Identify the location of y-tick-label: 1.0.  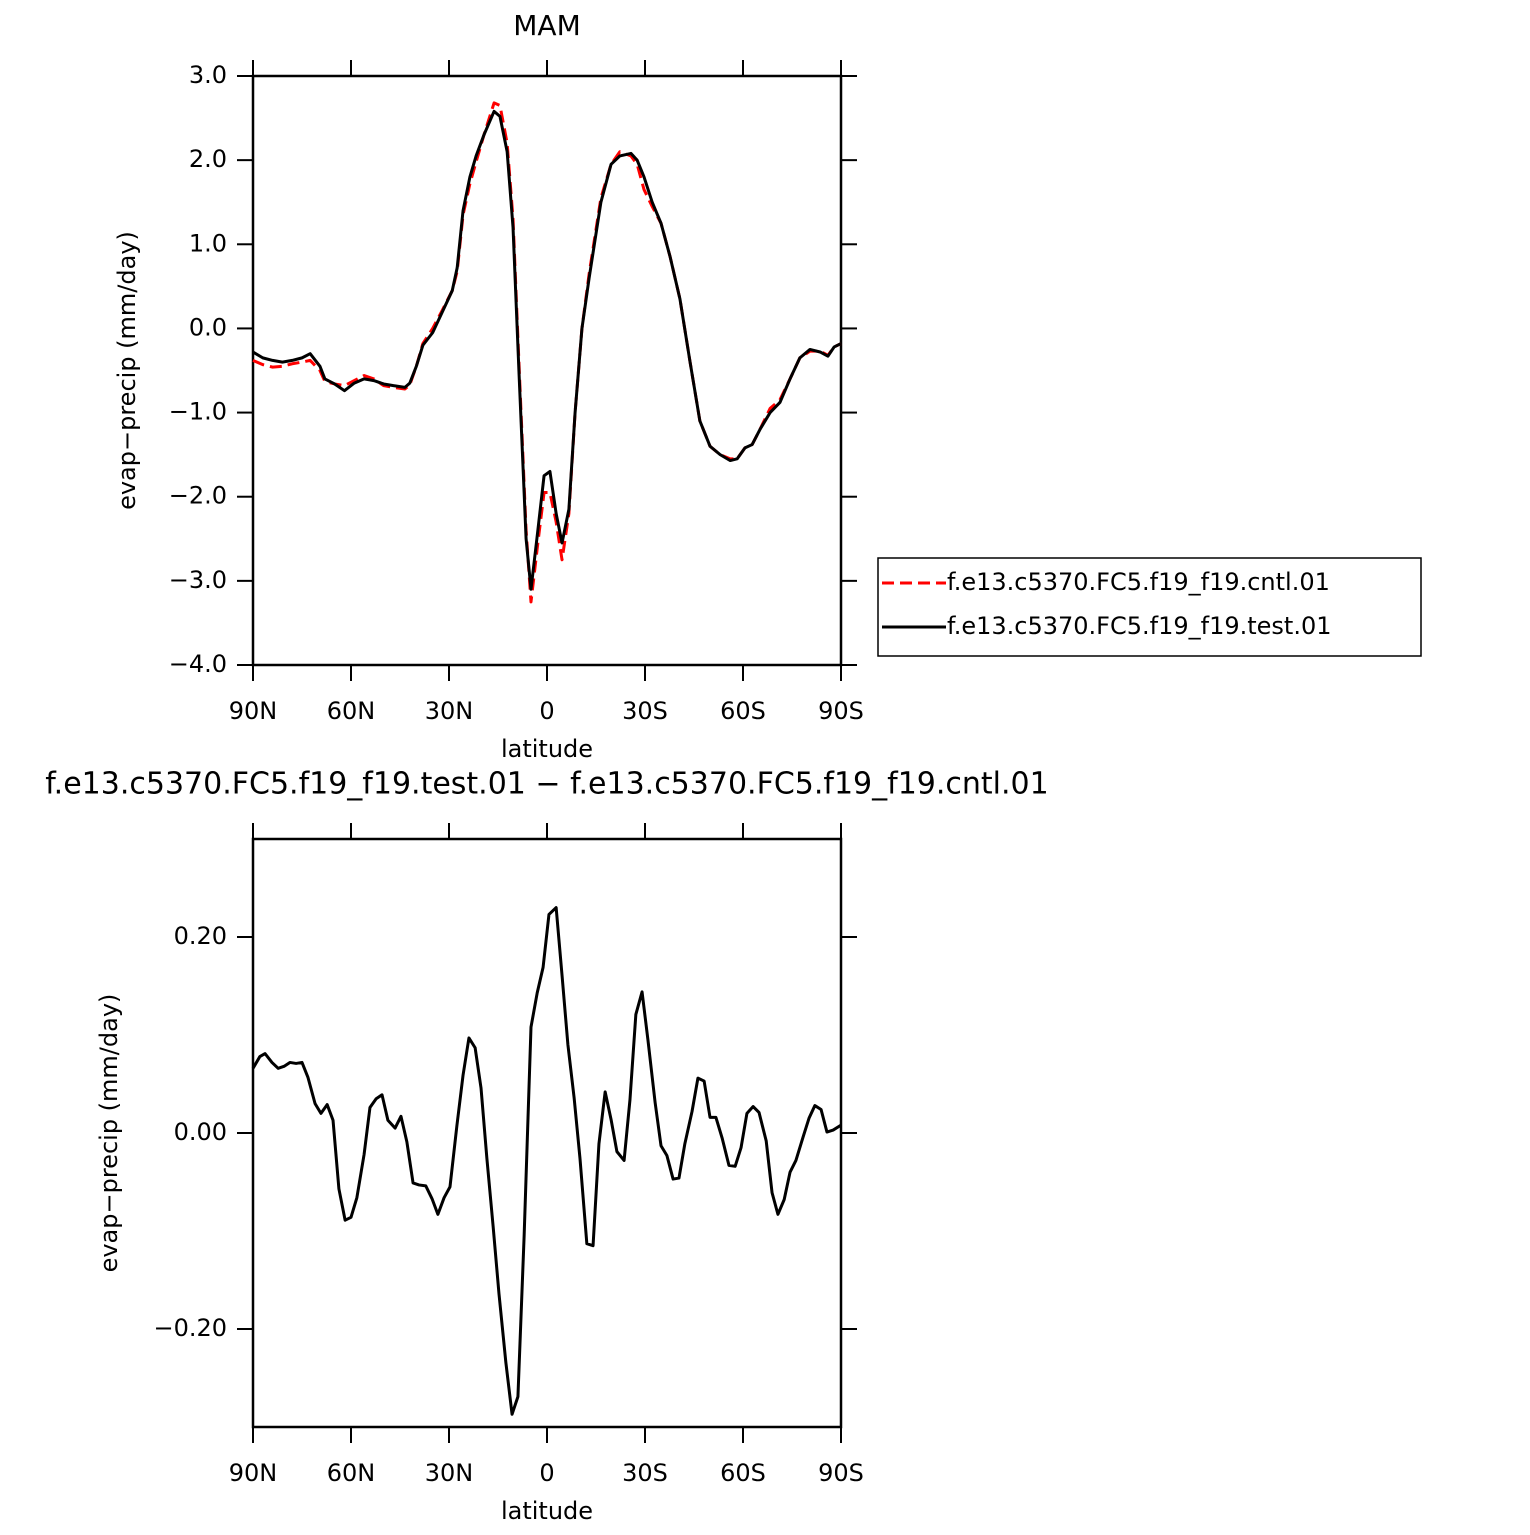
(208, 243).